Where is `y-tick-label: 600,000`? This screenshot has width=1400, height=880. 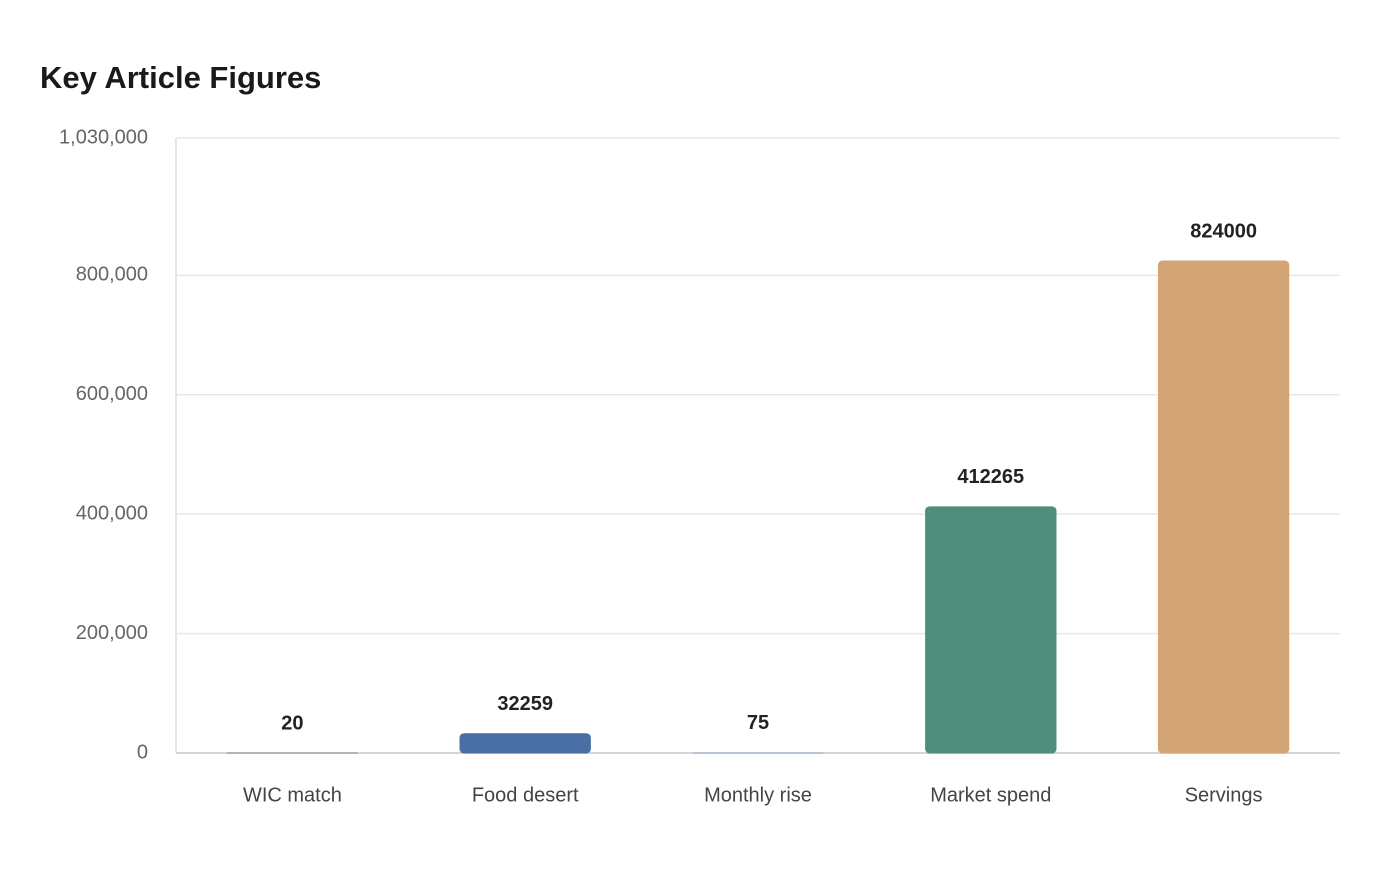 y-tick-label: 600,000 is located at coordinates (112, 394).